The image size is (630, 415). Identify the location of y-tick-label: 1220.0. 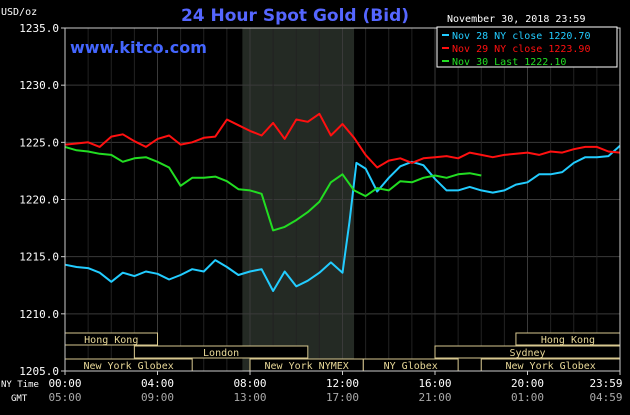
(39, 200).